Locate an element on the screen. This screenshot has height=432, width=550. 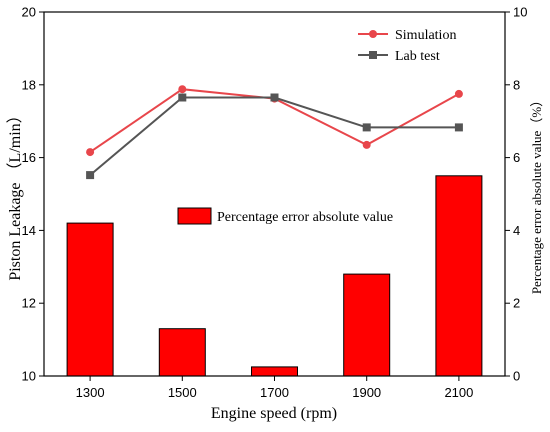
y2-tick-label: 8 is located at coordinates (516, 84).